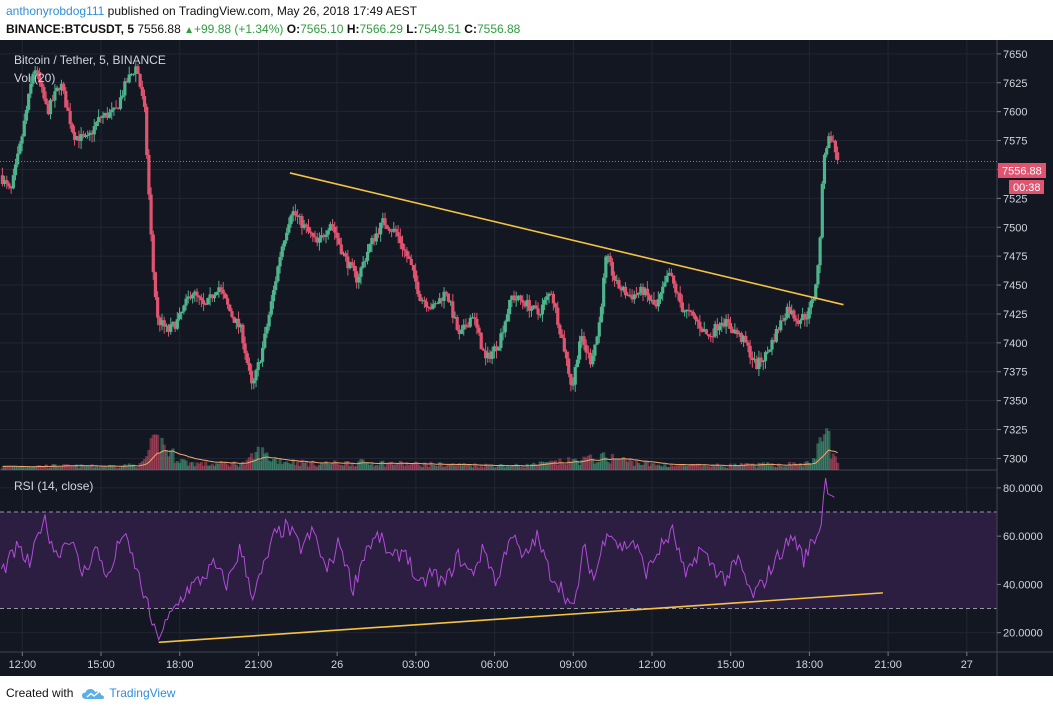 Image resolution: width=1053 pixels, height=711 pixels. What do you see at coordinates (55, 11) in the screenshot?
I see `author-link: anthonyrobdog111` at bounding box center [55, 11].